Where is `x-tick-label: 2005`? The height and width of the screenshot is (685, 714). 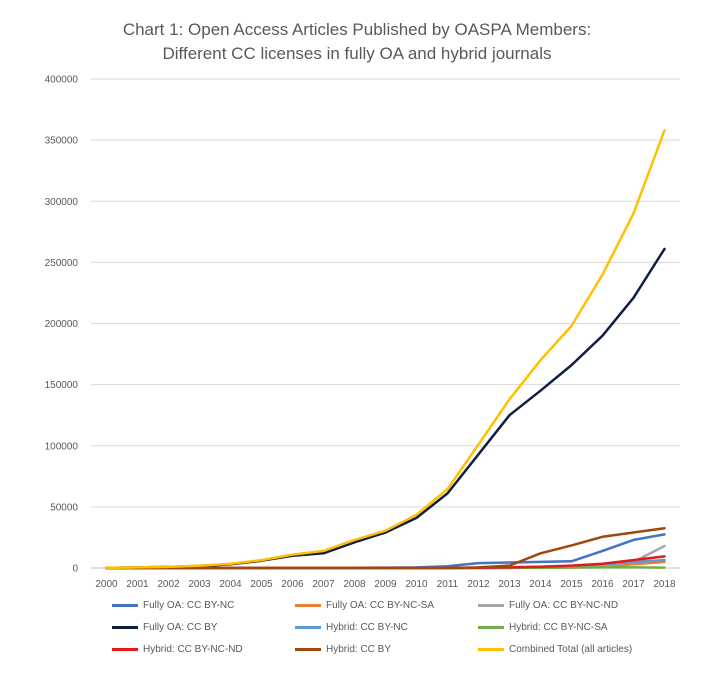
x-tick-label: 2005 is located at coordinates (261, 584).